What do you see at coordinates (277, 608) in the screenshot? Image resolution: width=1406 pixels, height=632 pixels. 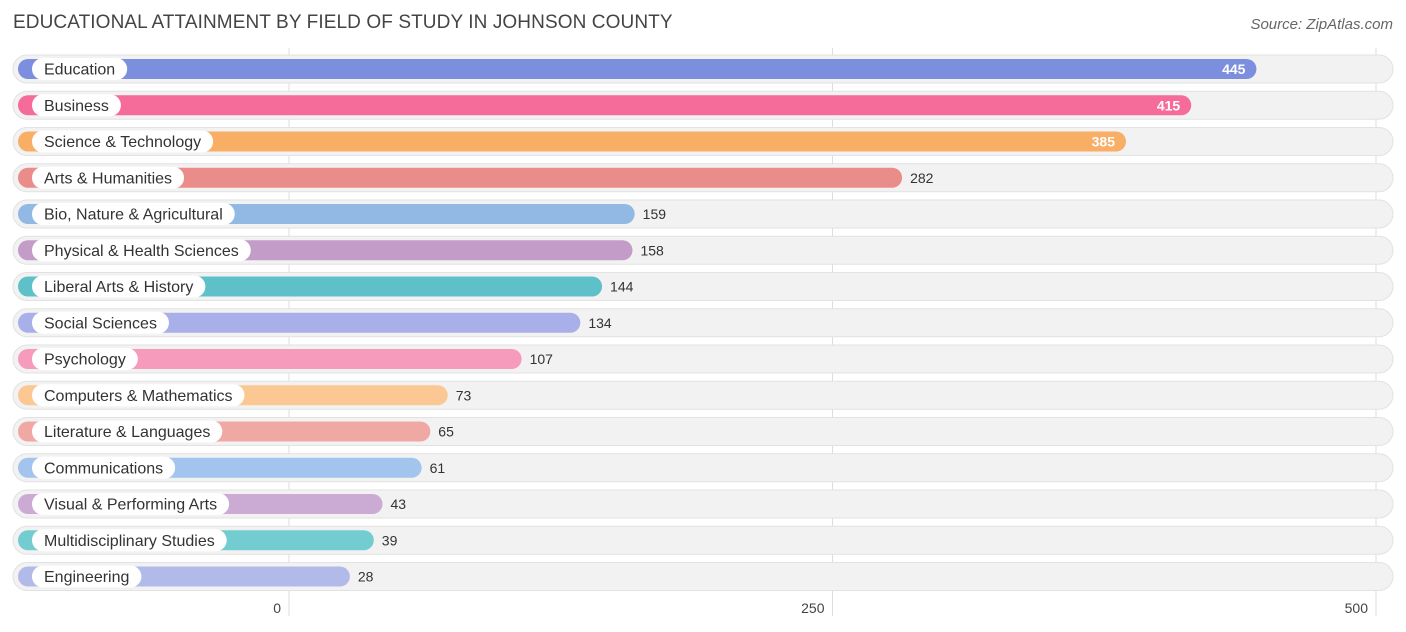 I see `x-tick-label: 0` at bounding box center [277, 608].